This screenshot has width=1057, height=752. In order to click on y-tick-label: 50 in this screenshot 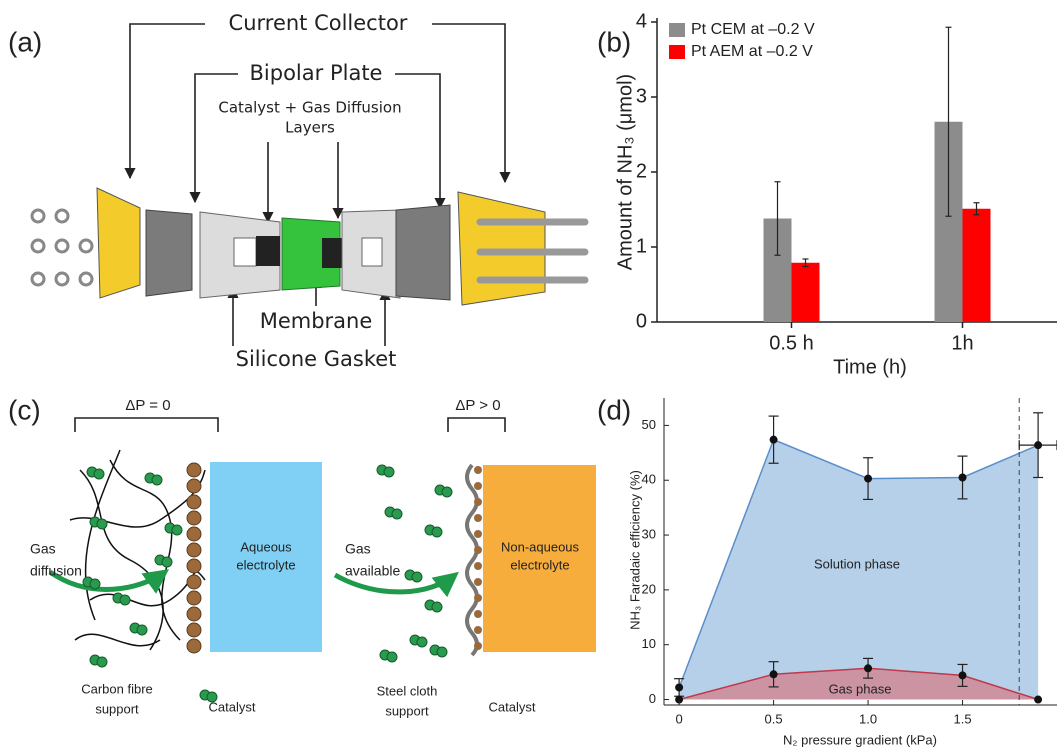, I will do `click(649, 424)`.